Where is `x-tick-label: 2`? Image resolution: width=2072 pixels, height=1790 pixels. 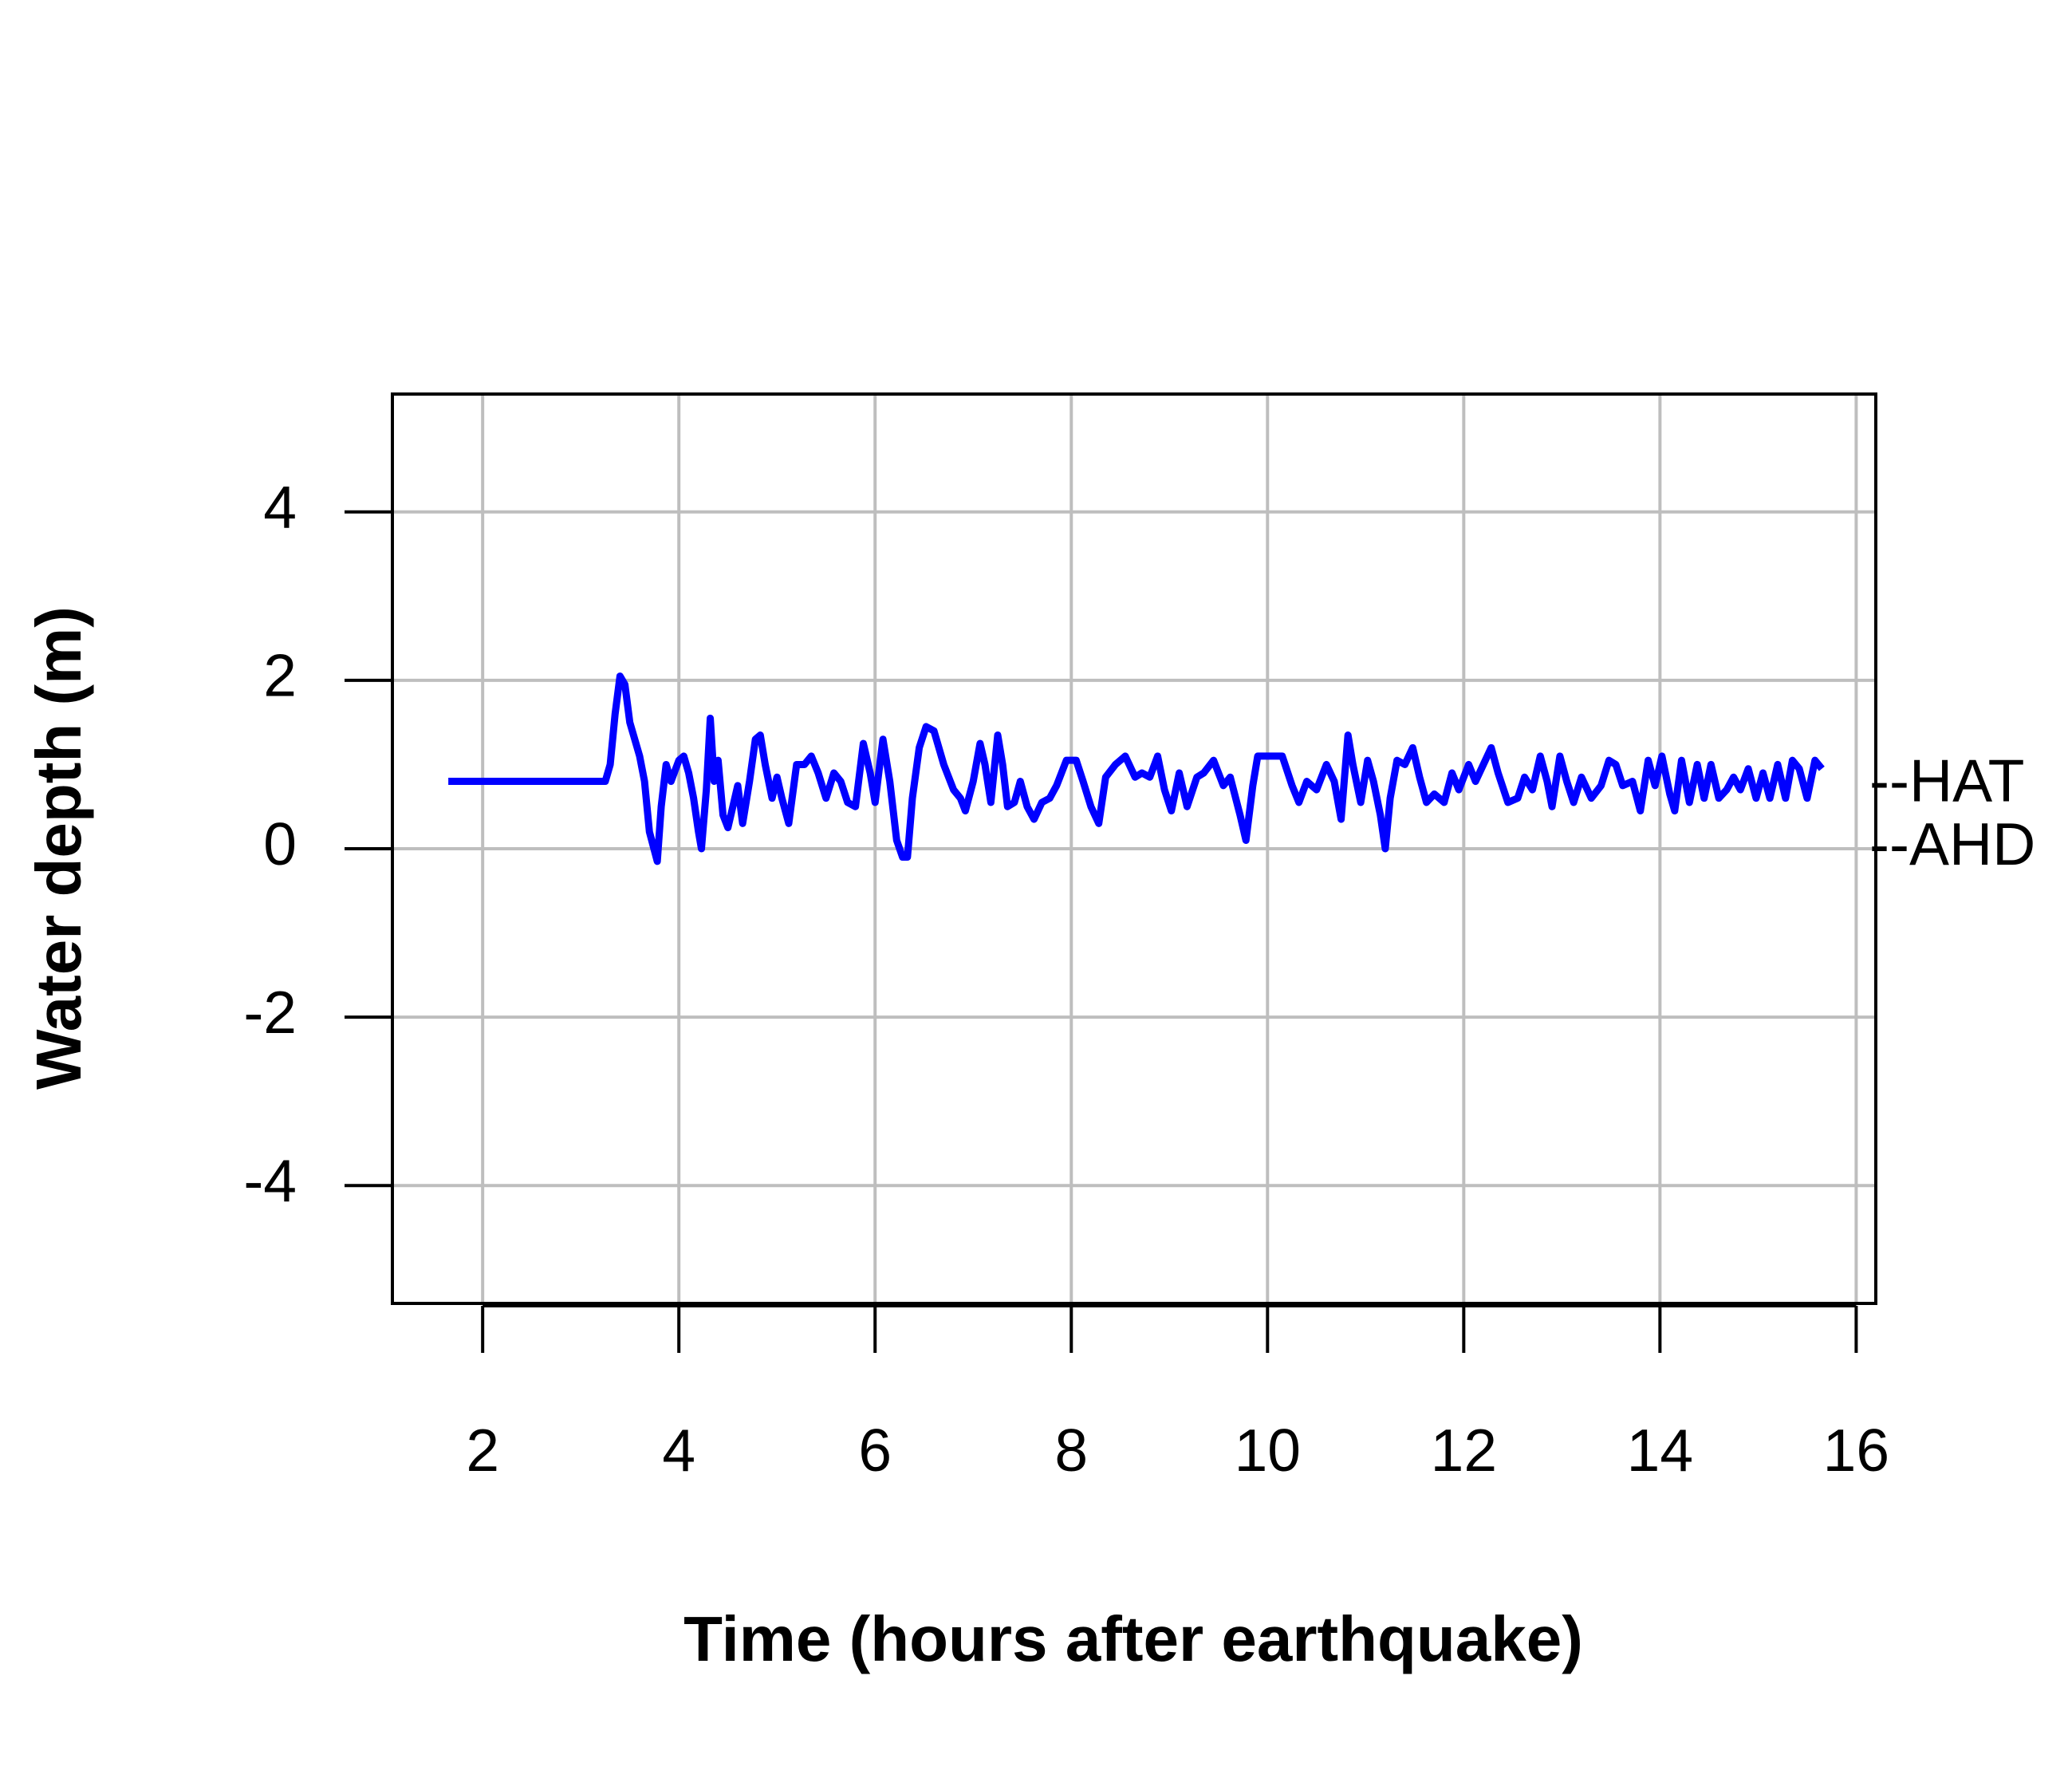
x-tick-label: 2 is located at coordinates (482, 1450).